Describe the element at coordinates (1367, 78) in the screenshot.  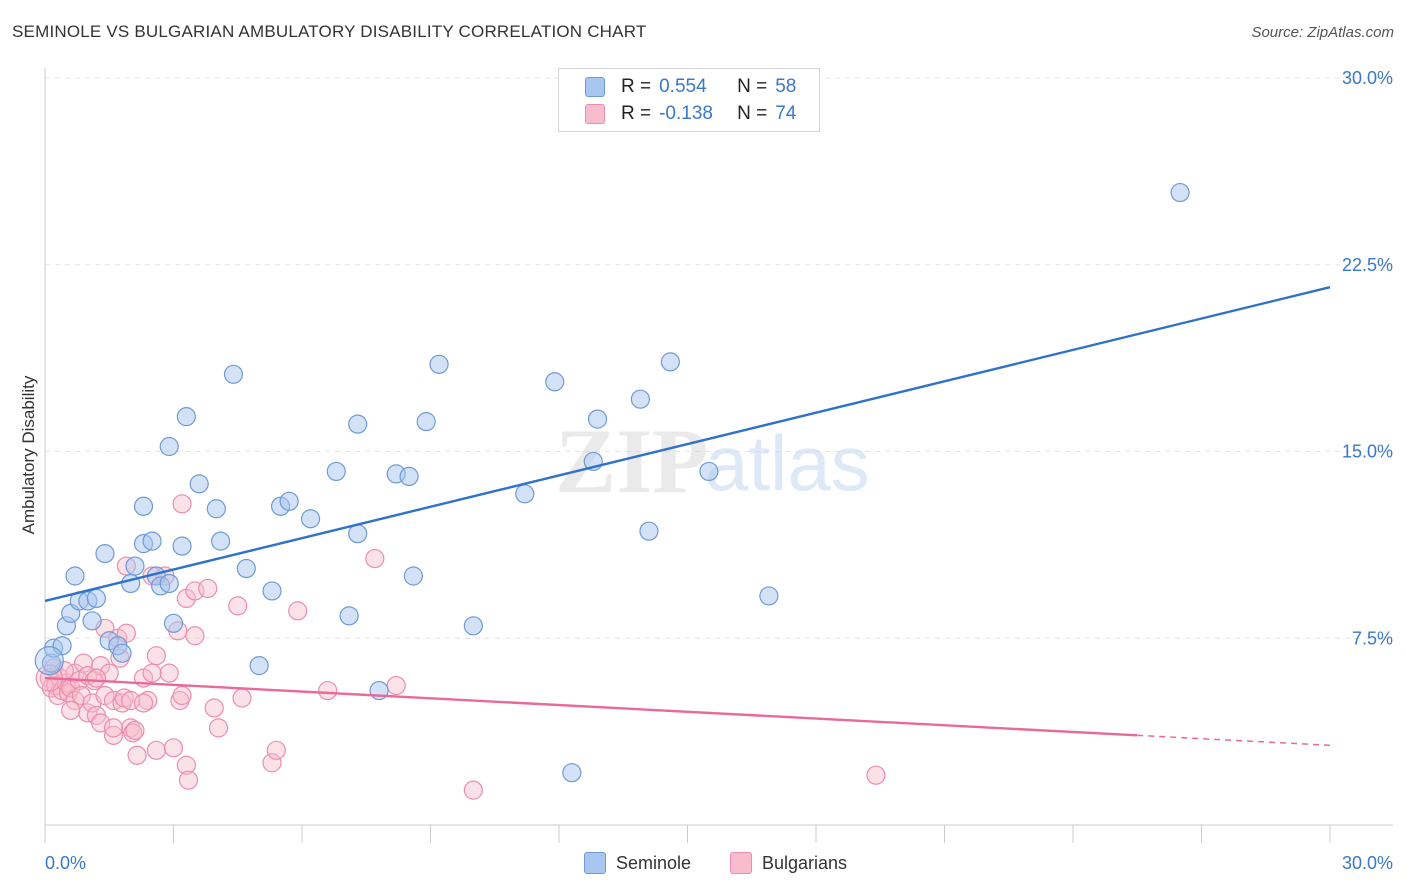
I see `y-tick-label: 30.0%` at that location.